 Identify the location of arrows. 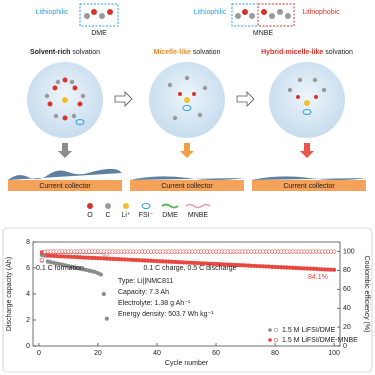
(186, 124).